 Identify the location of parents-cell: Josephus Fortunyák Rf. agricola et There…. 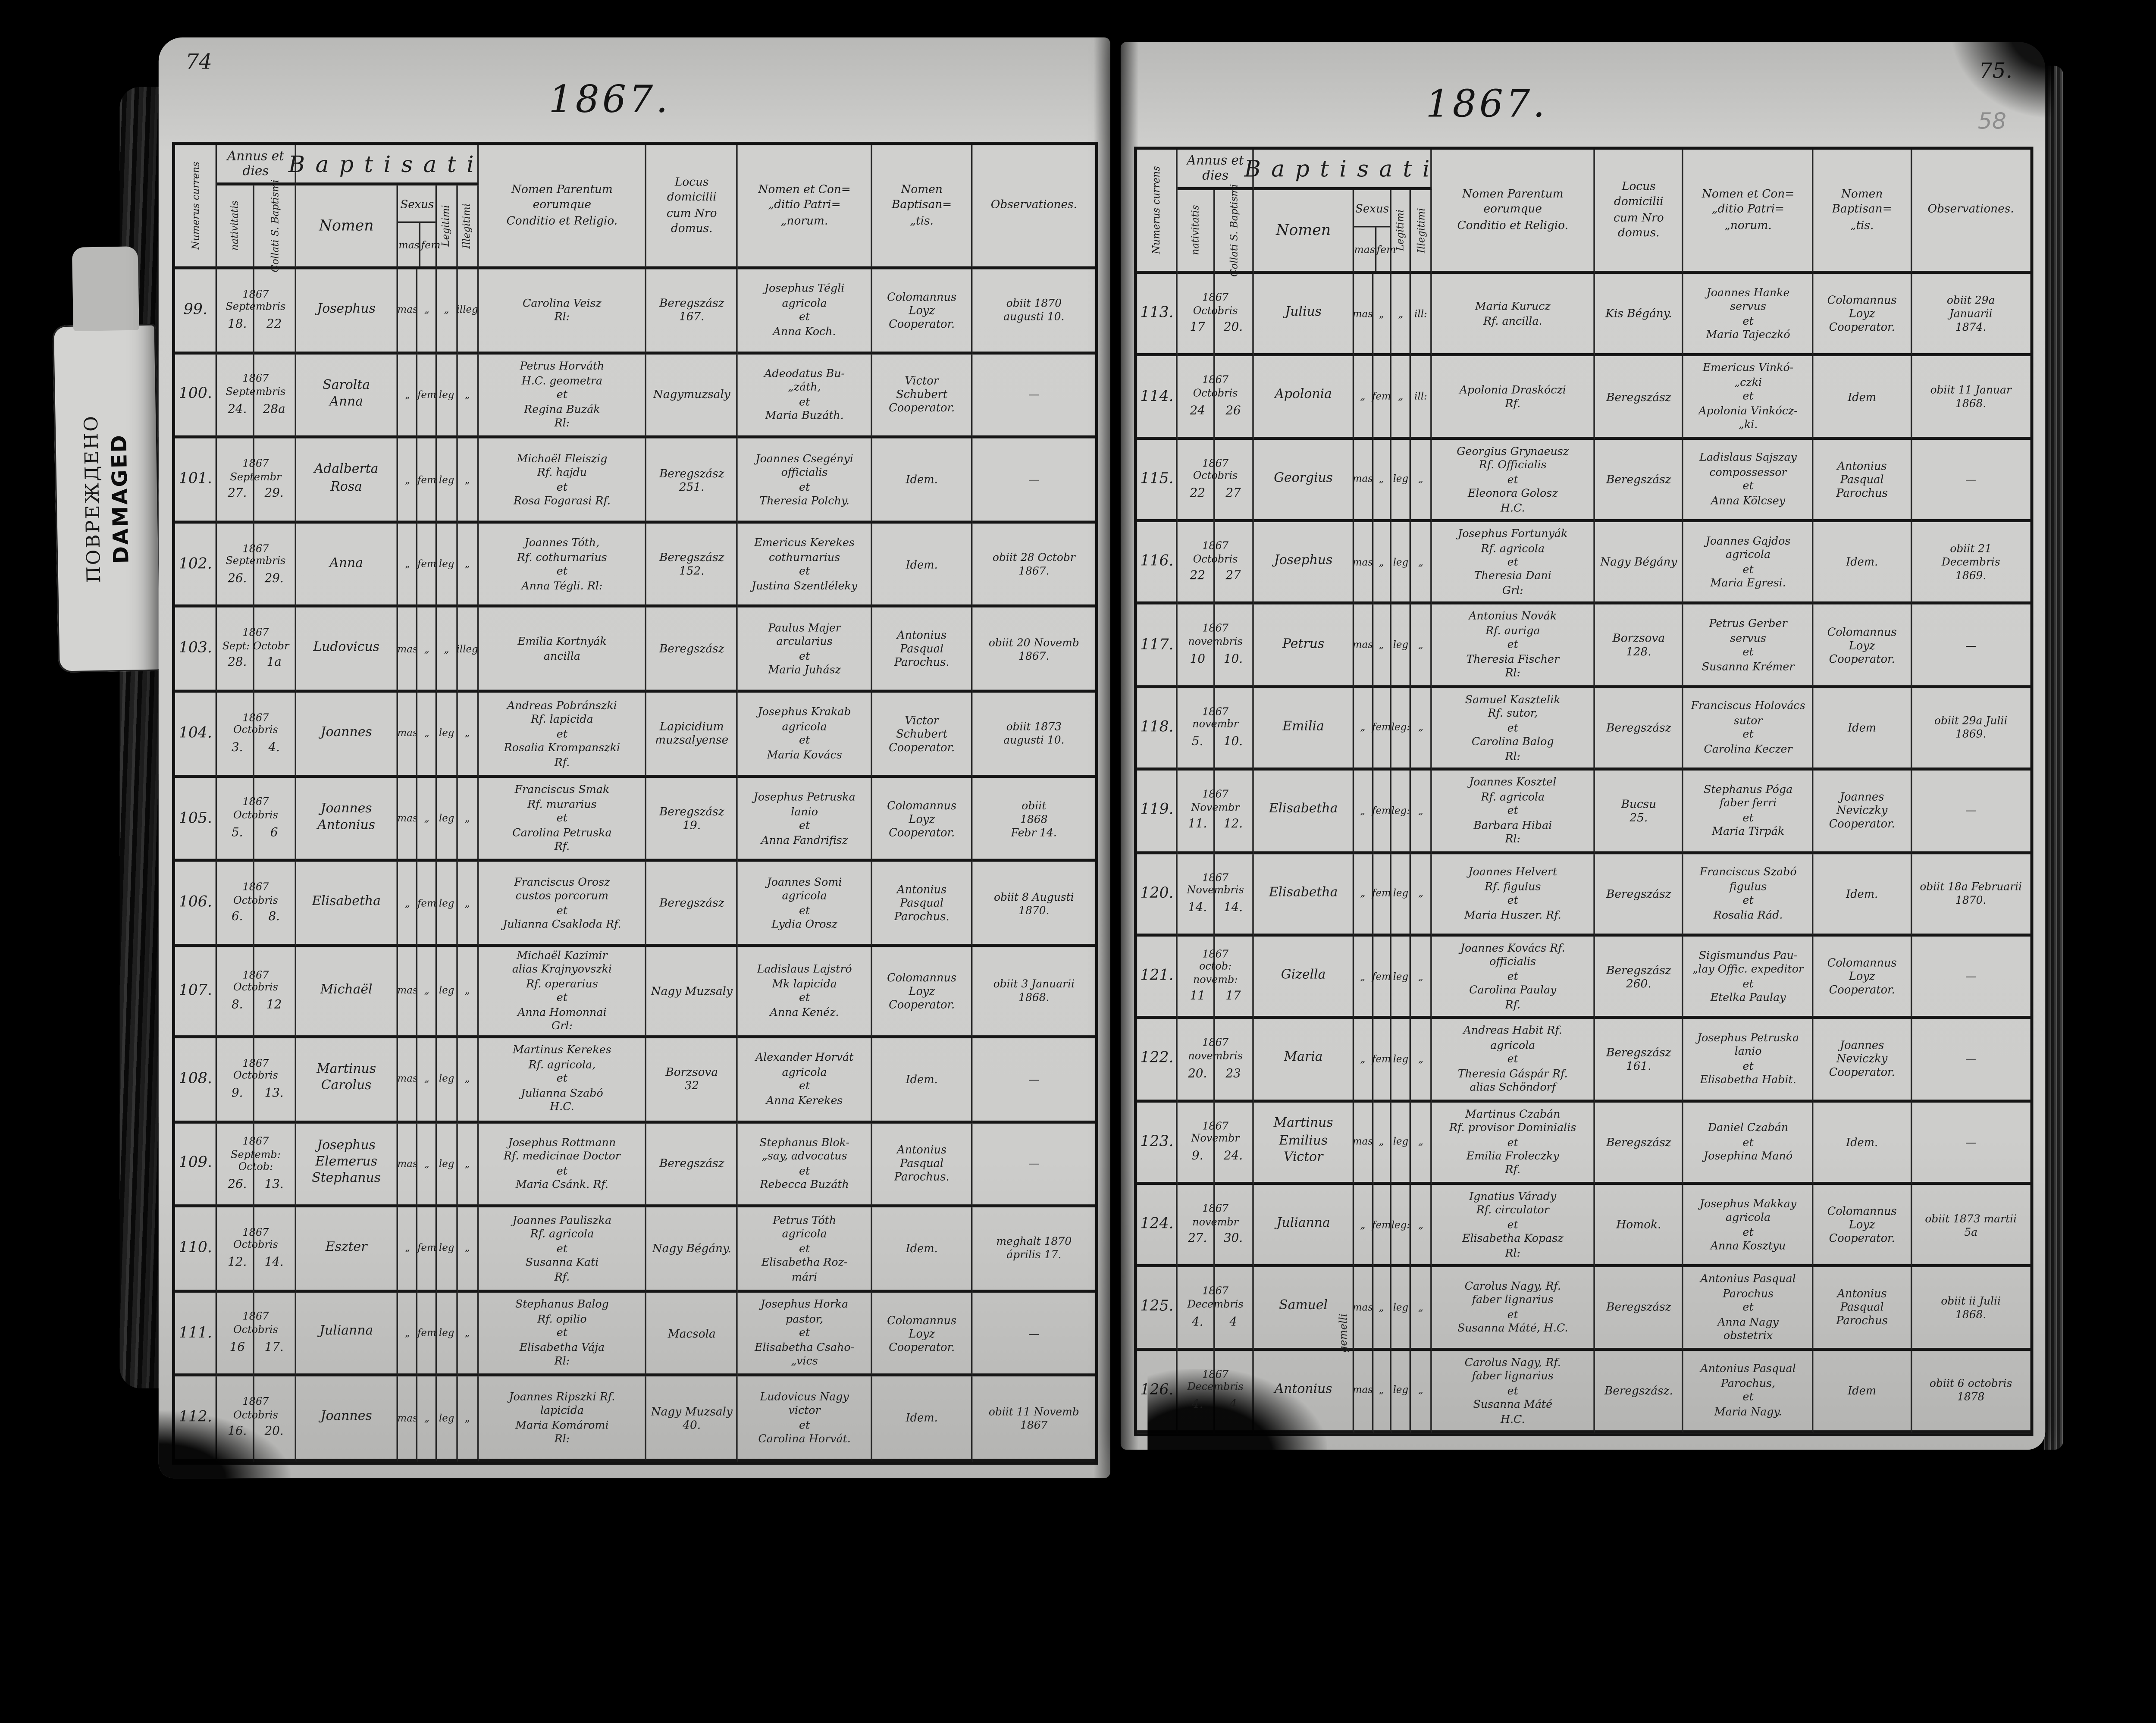
(1513, 564).